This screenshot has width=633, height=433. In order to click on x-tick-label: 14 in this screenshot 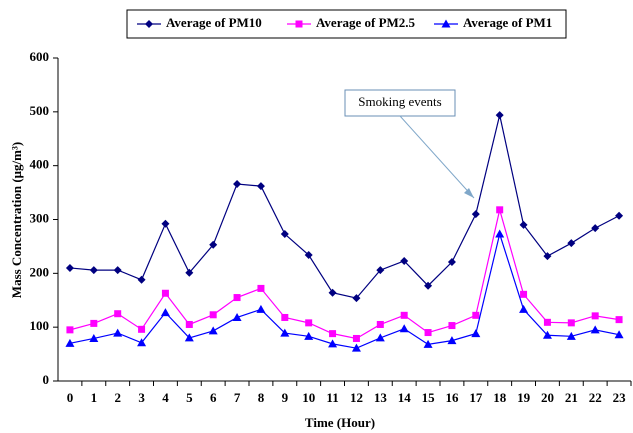, I will do `click(405, 397)`.